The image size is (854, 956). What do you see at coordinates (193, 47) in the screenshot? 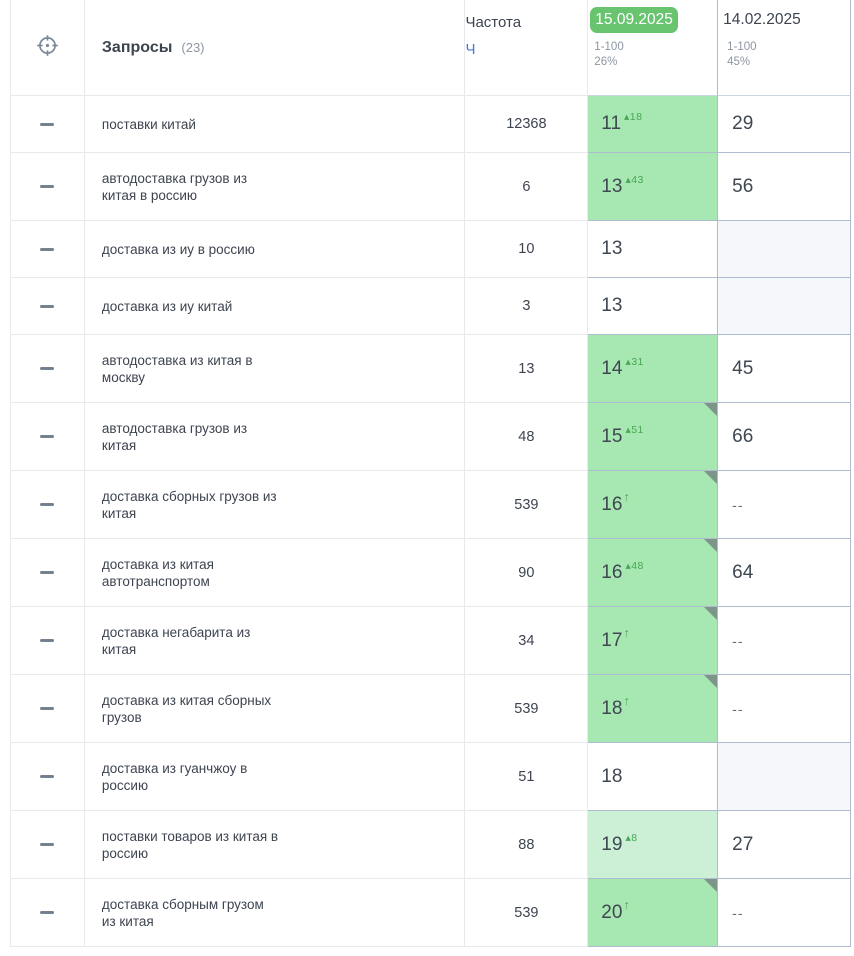
I see `queries-count: (23)` at bounding box center [193, 47].